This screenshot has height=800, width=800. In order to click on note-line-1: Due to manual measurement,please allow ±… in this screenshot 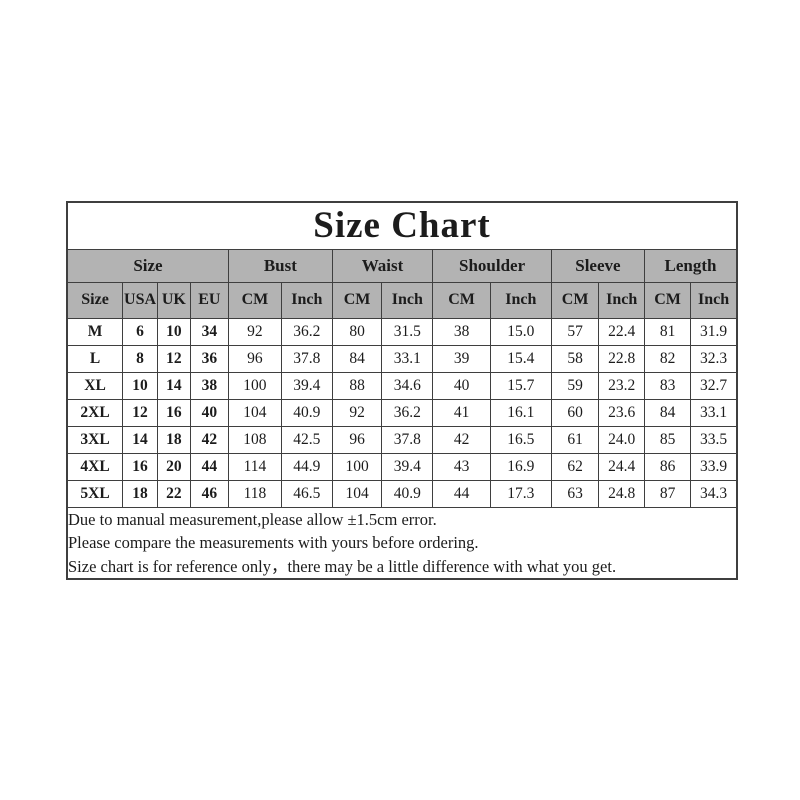, I will do `click(252, 519)`.